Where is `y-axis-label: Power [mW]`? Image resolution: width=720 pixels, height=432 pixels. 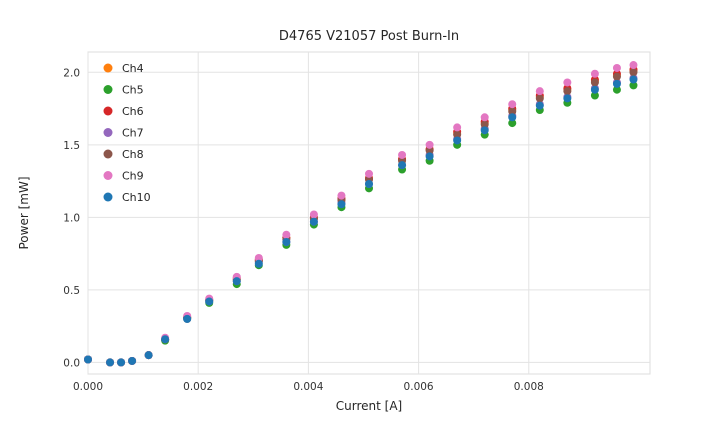
y-axis-label: Power [mW] is located at coordinates (24, 212).